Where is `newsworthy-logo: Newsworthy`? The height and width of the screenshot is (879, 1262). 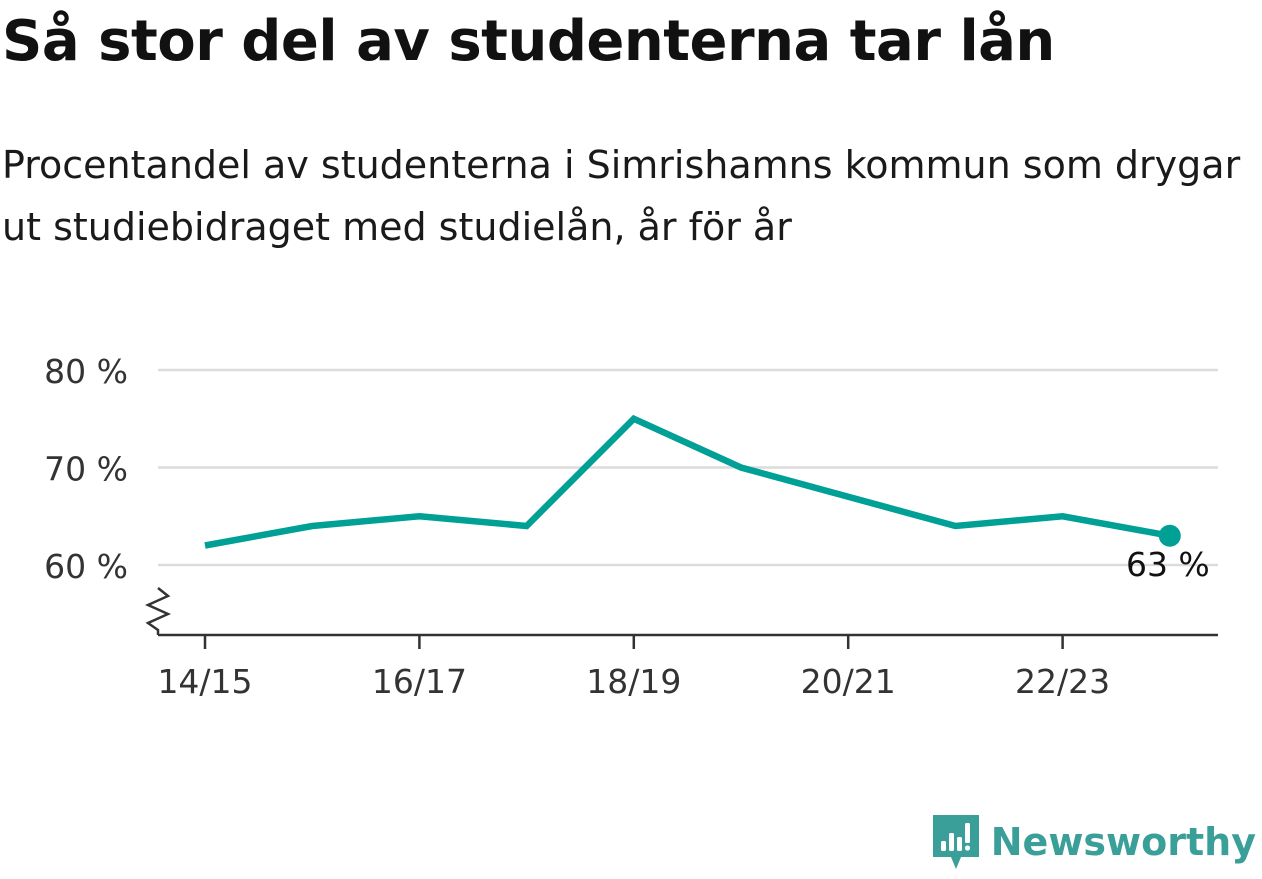 newsworthy-logo: Newsworthy is located at coordinates (1093, 842).